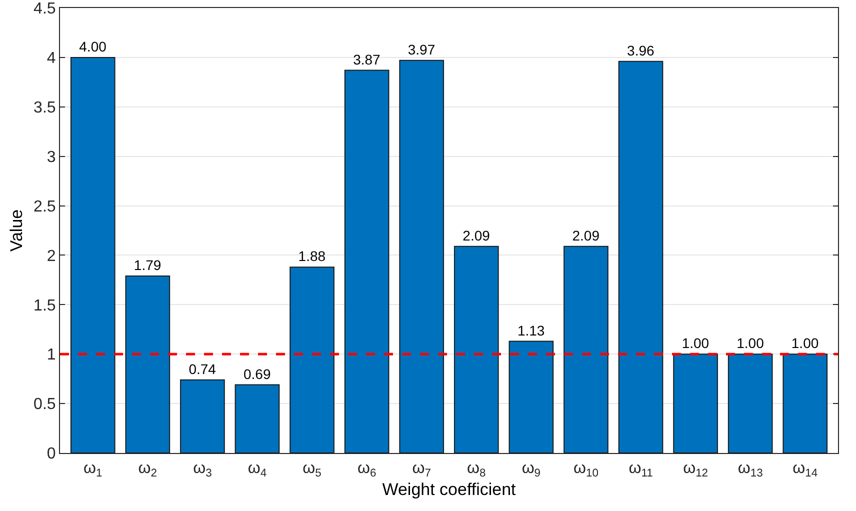  What do you see at coordinates (45, 405) in the screenshot?
I see `y-tick-label: 0.5` at bounding box center [45, 405].